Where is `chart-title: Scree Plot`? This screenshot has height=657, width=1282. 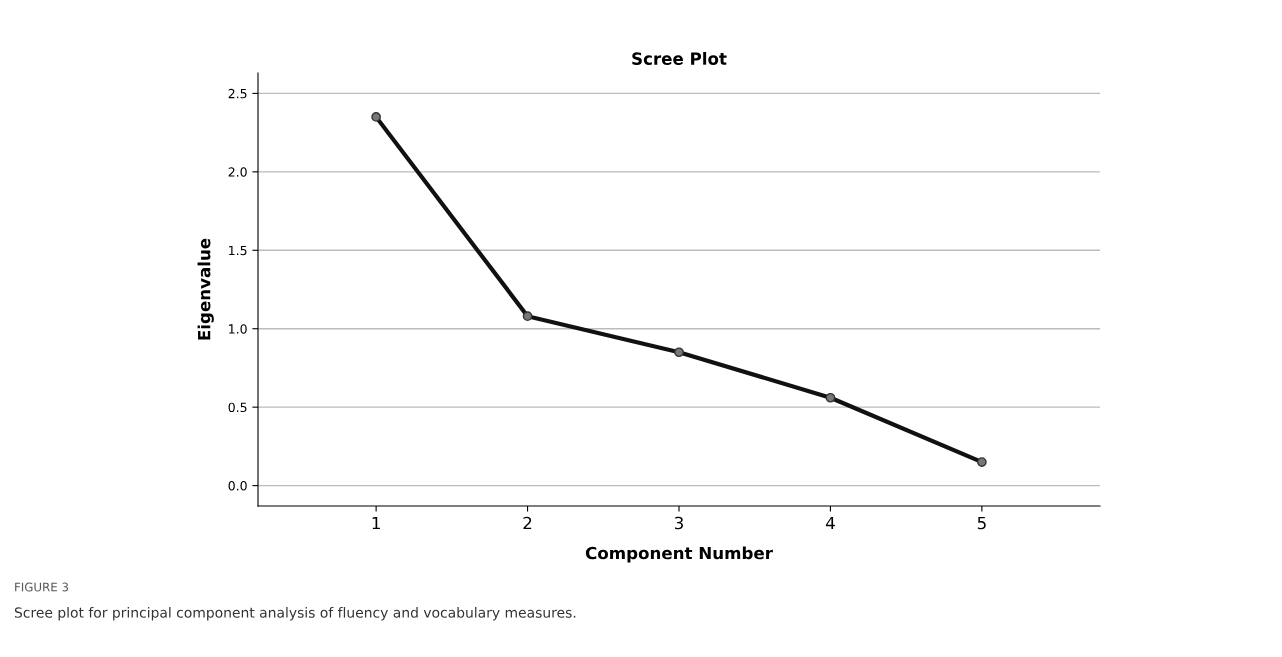 chart-title: Scree Plot is located at coordinates (679, 58).